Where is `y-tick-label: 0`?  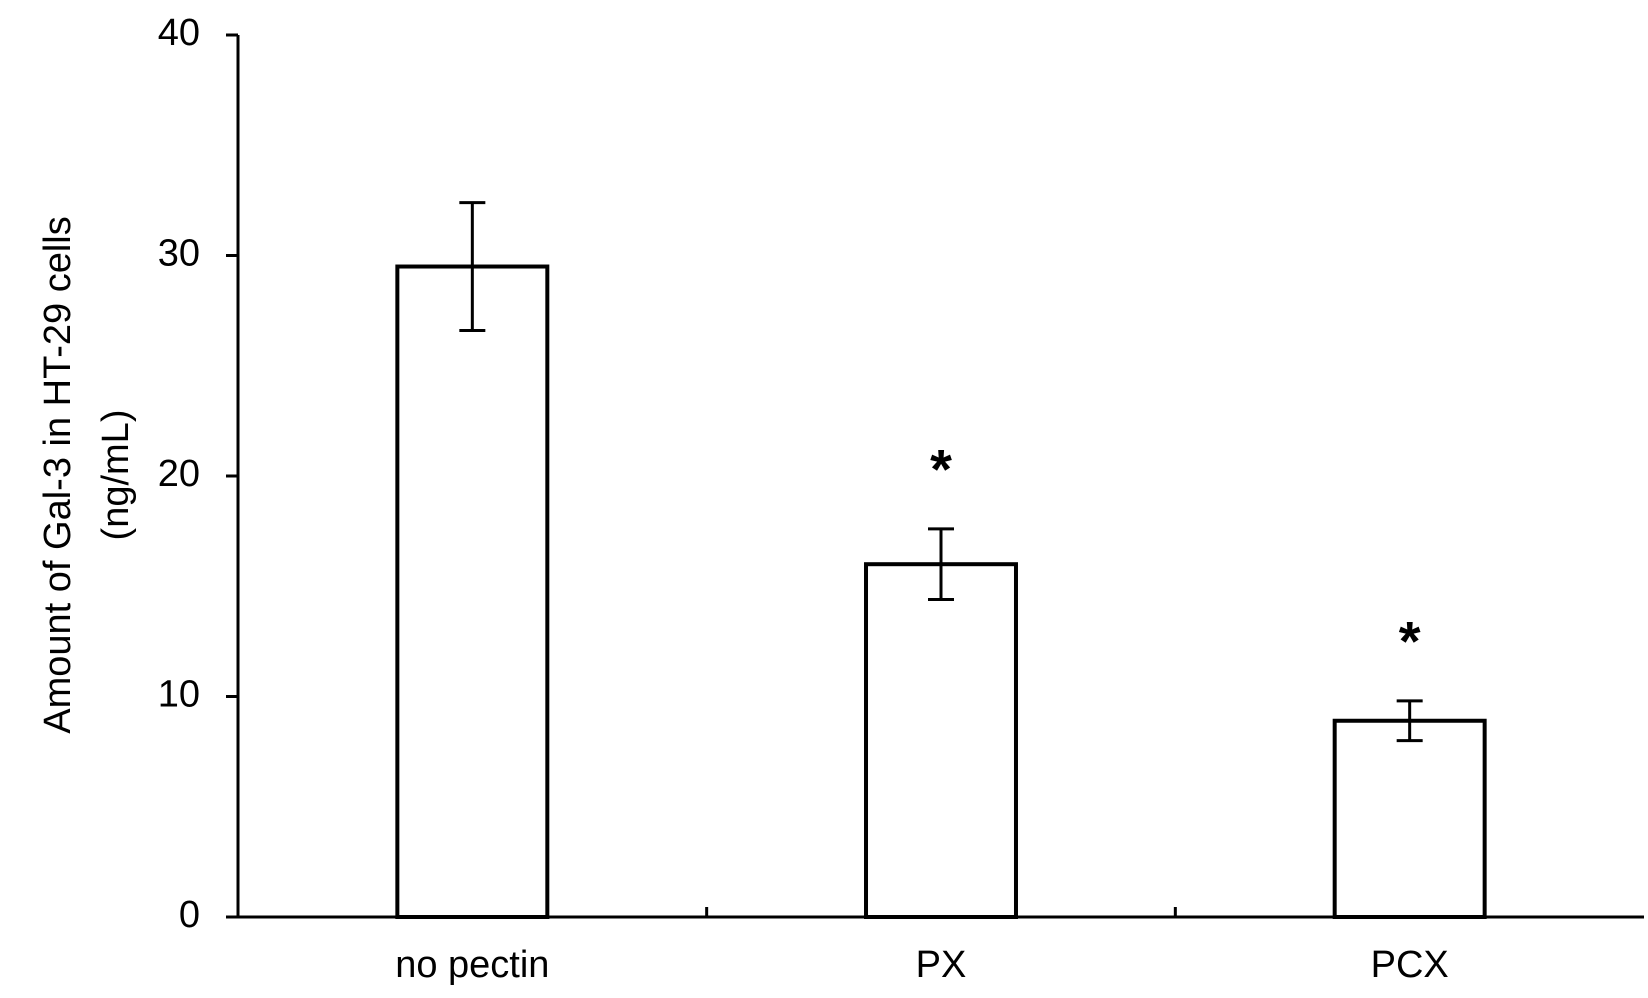
y-tick-label: 0 is located at coordinates (189, 915).